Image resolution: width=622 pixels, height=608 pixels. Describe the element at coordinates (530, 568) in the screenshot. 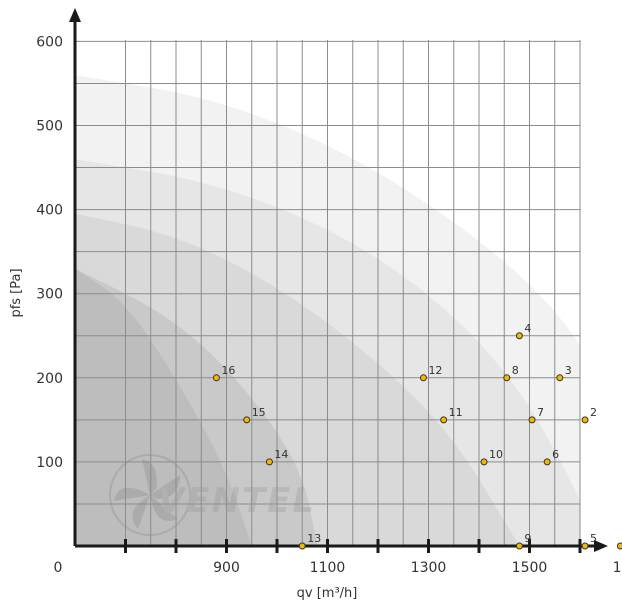

I see `x-tick-label: 1500` at that location.